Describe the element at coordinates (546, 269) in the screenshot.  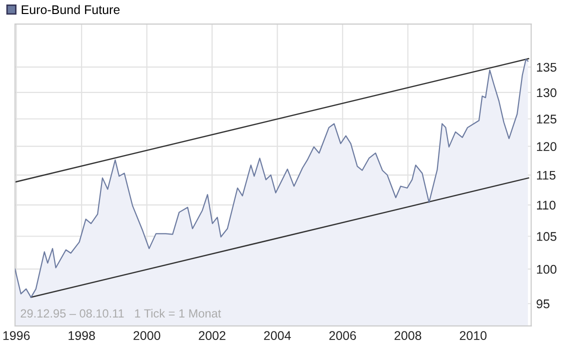
I see `y-tick-label: 100` at that location.